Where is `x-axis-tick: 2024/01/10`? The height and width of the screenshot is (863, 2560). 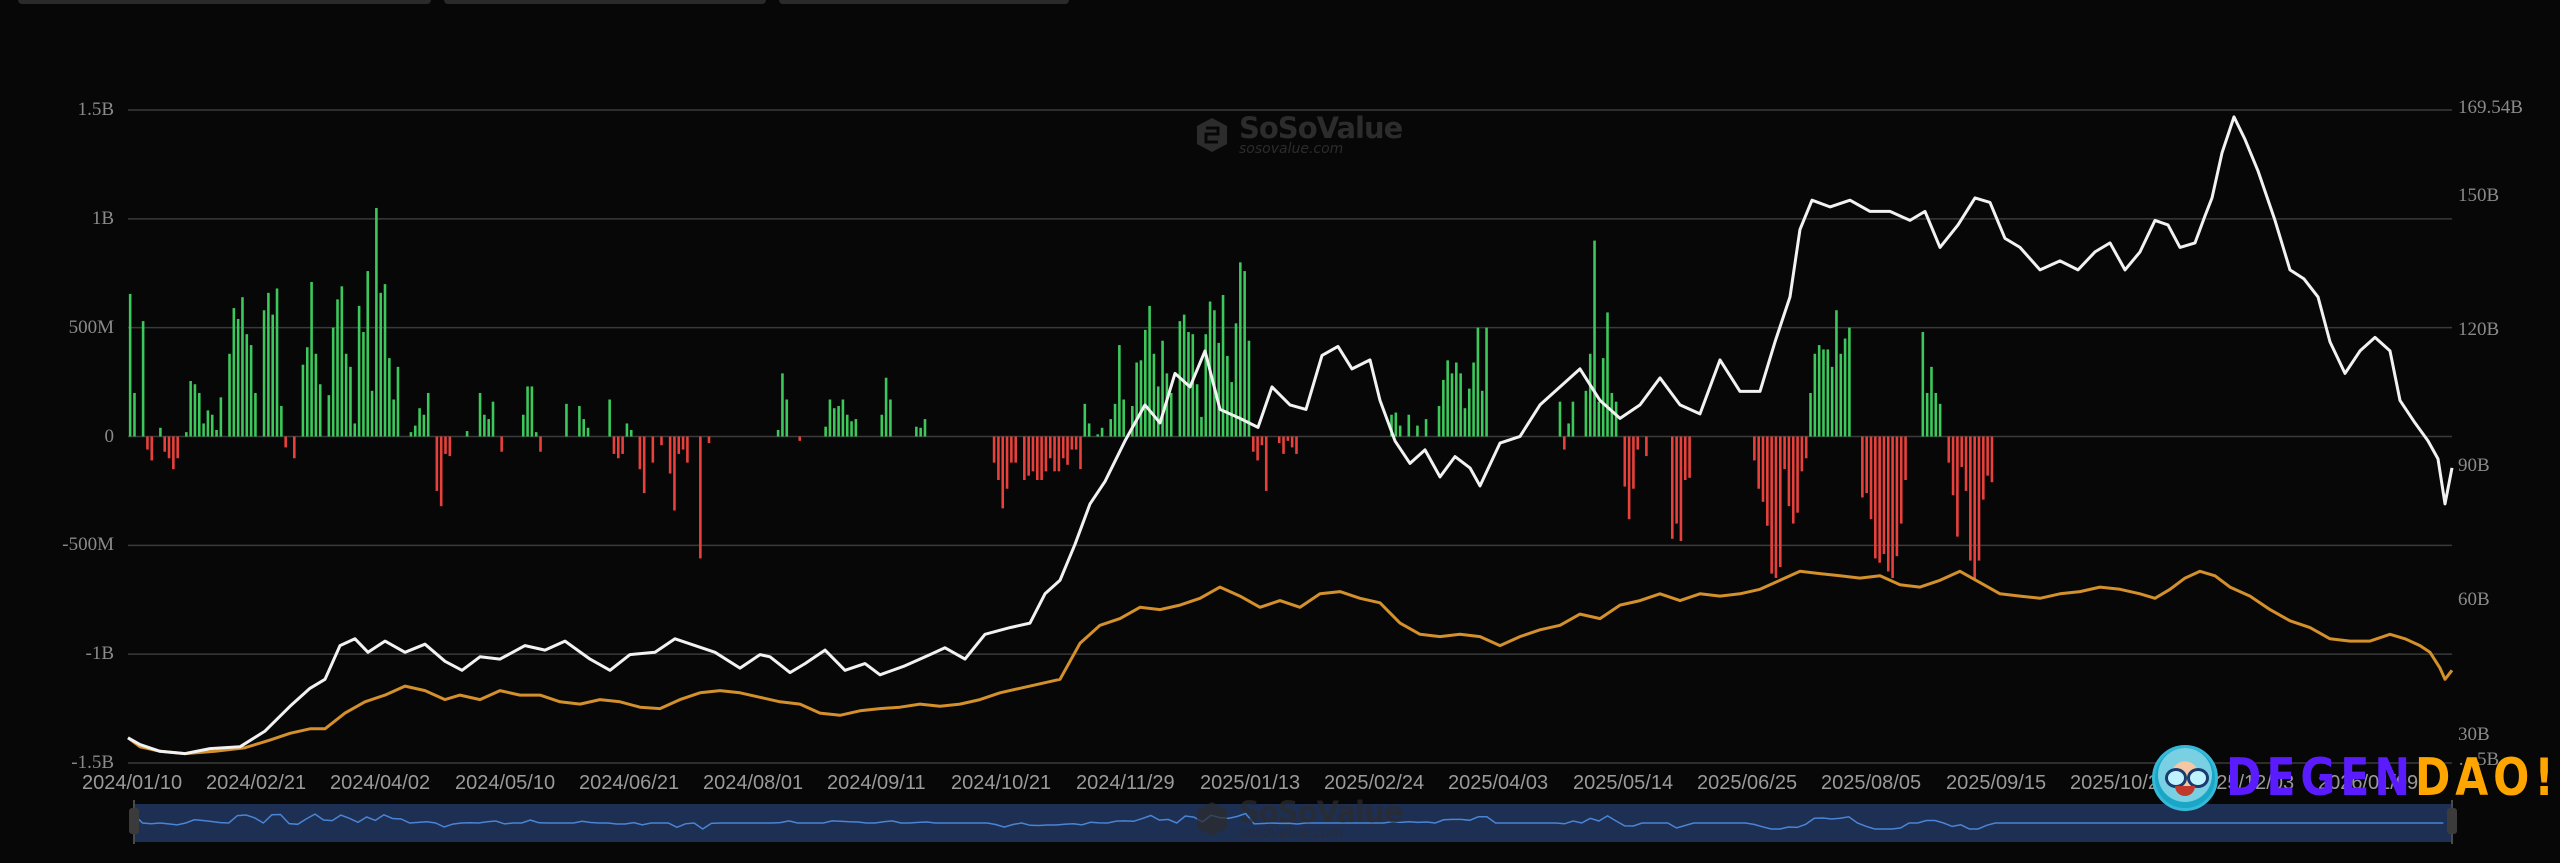 x-axis-tick: 2024/01/10 is located at coordinates (132, 783).